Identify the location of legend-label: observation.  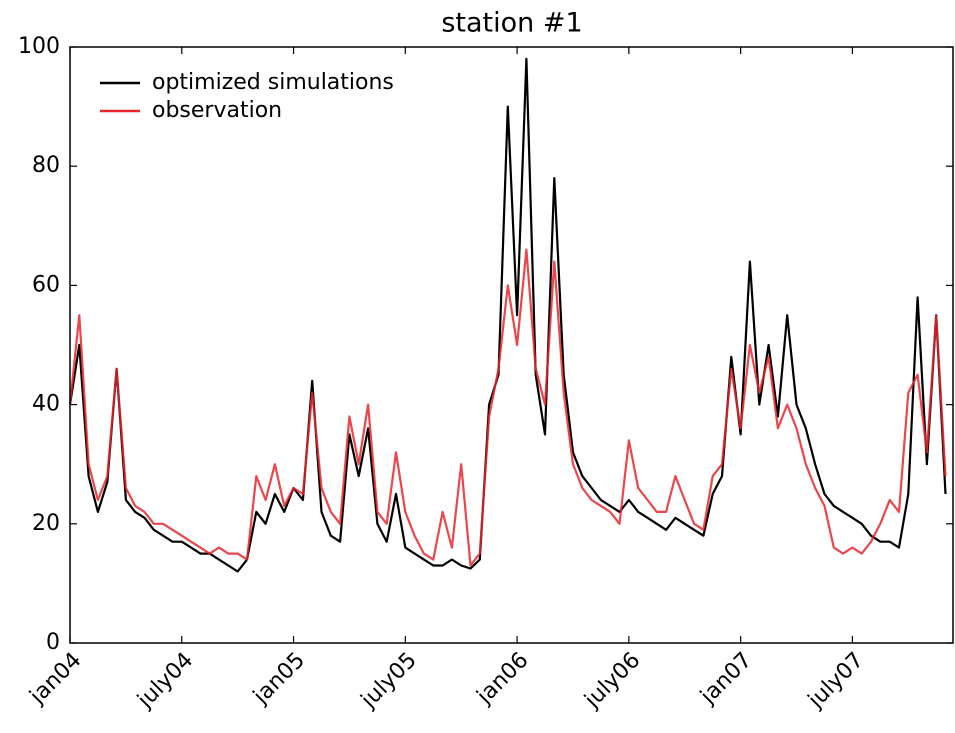
(217, 110).